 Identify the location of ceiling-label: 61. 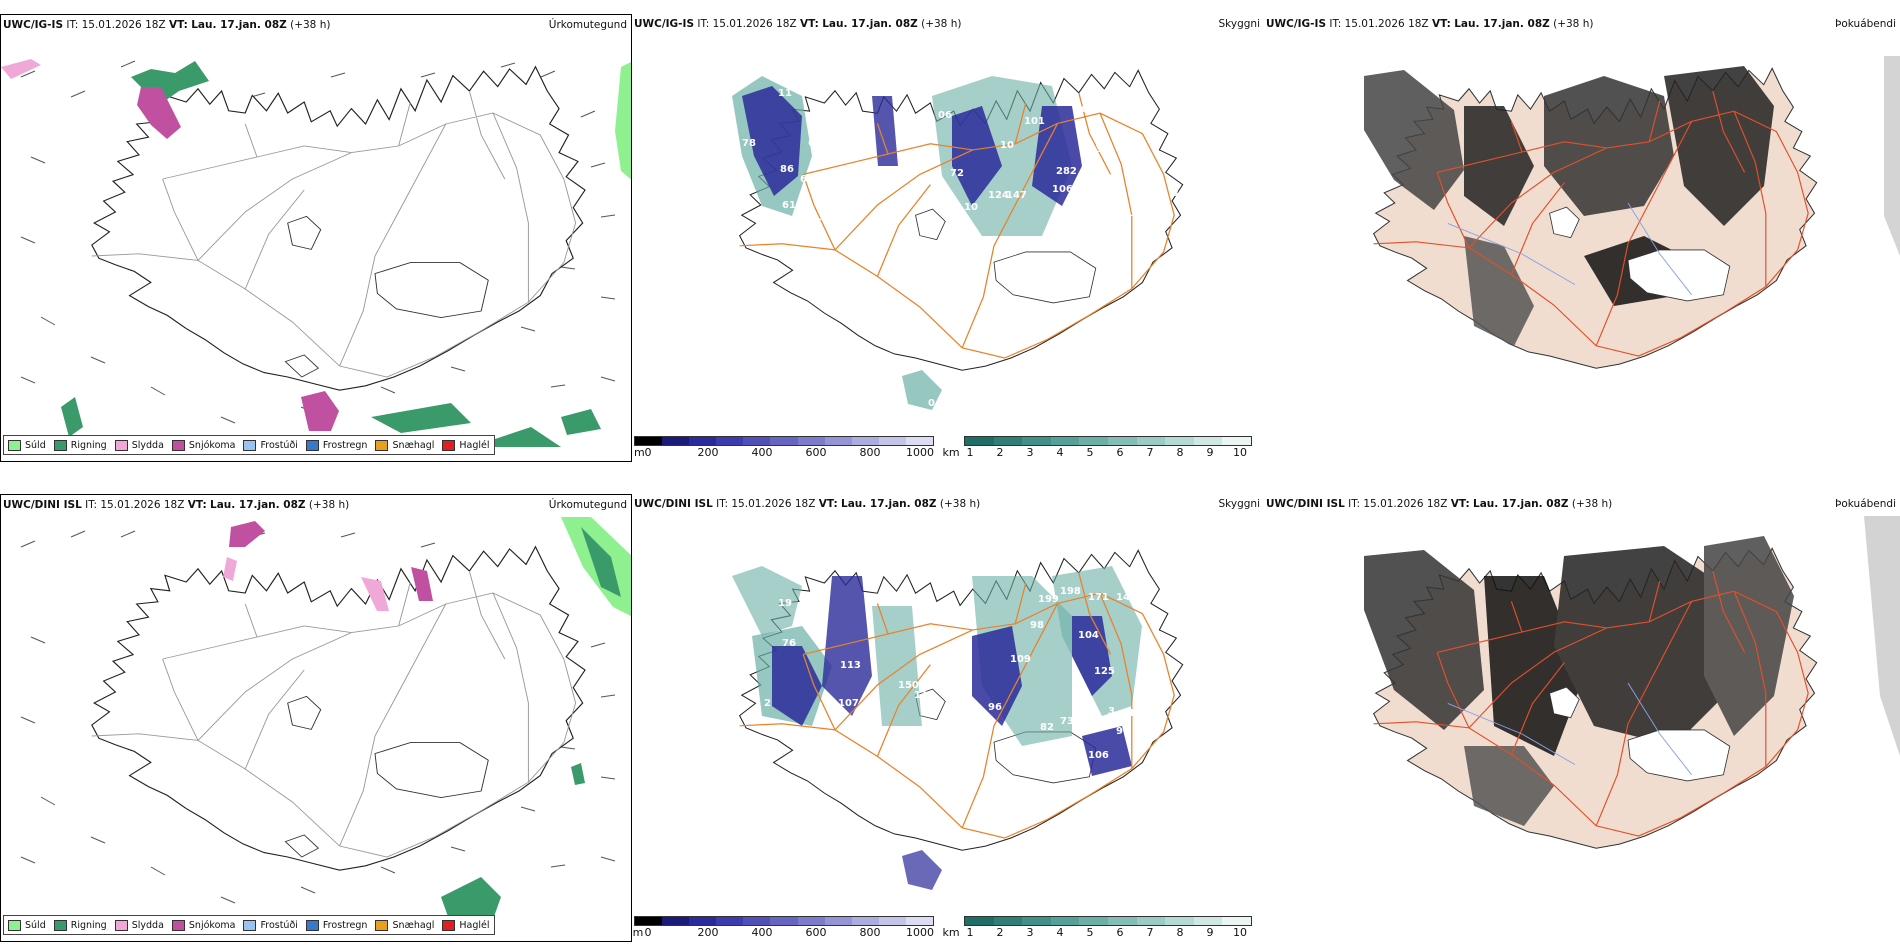
(789, 205).